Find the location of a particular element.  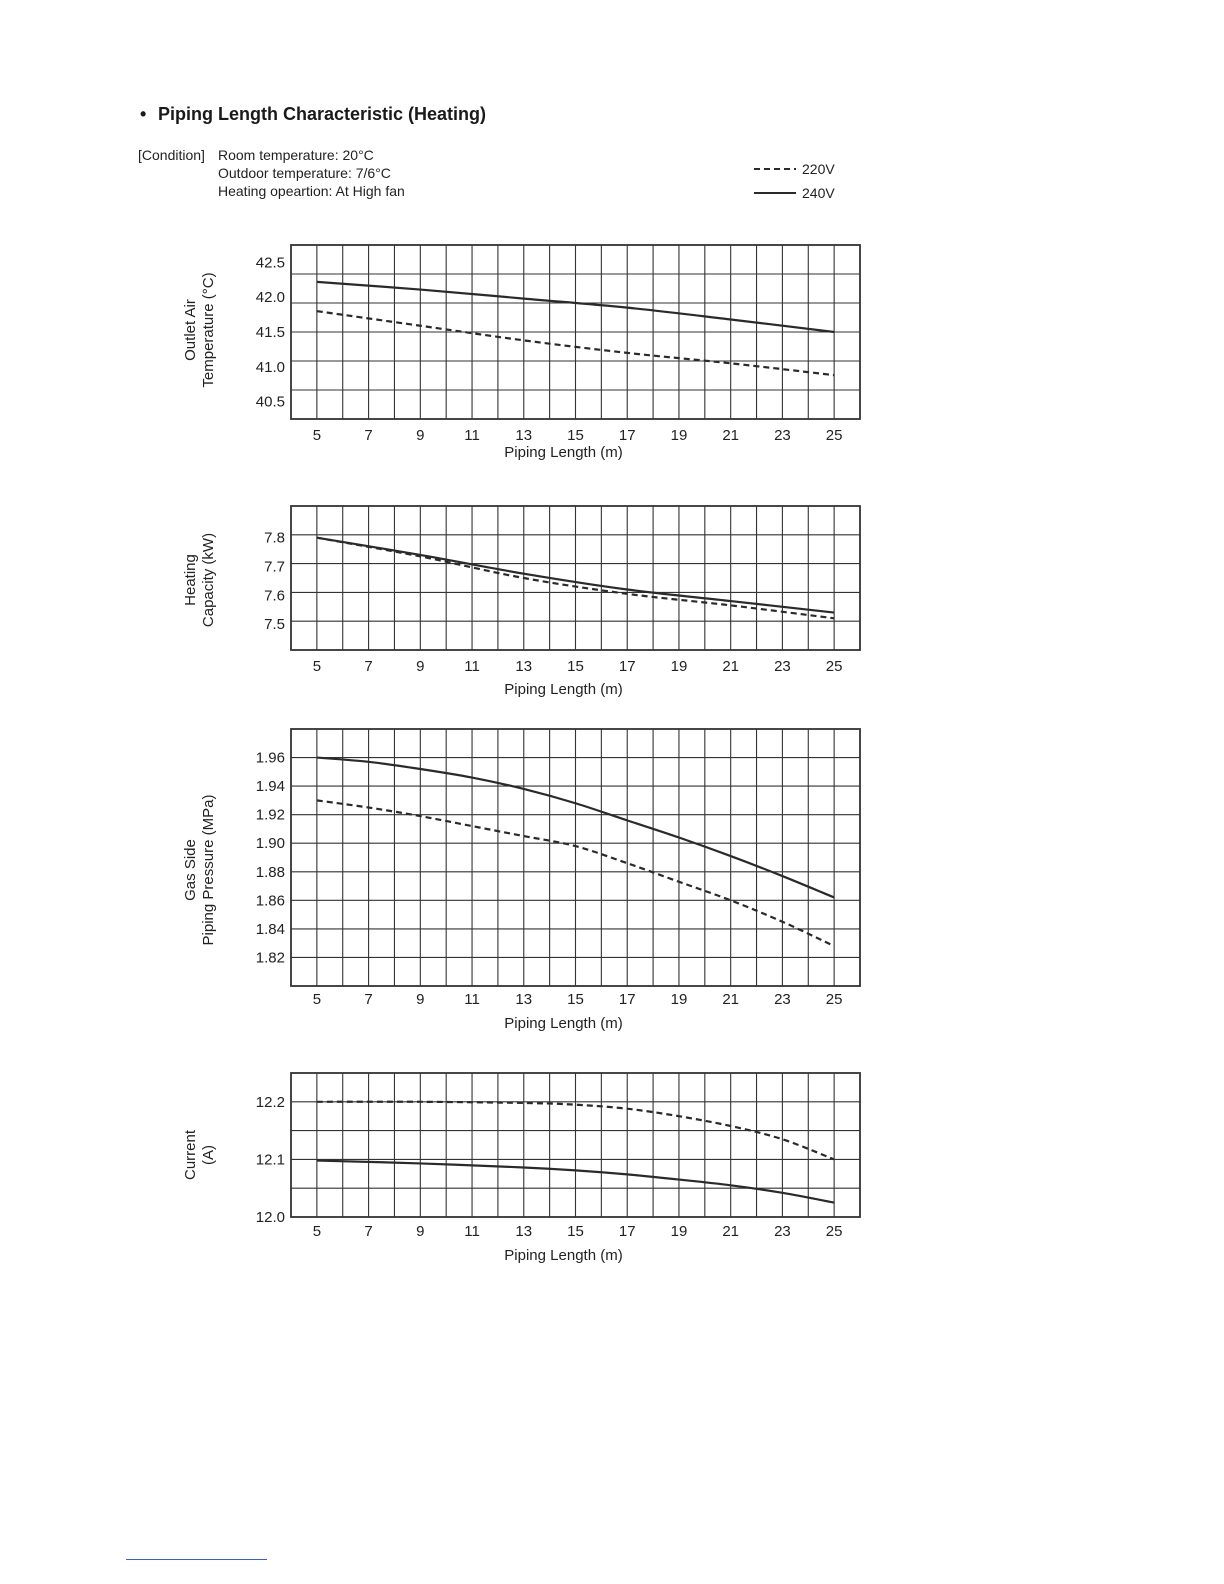

page-title: • Piping Length Characteristic (Heating) is located at coordinates (313, 114).